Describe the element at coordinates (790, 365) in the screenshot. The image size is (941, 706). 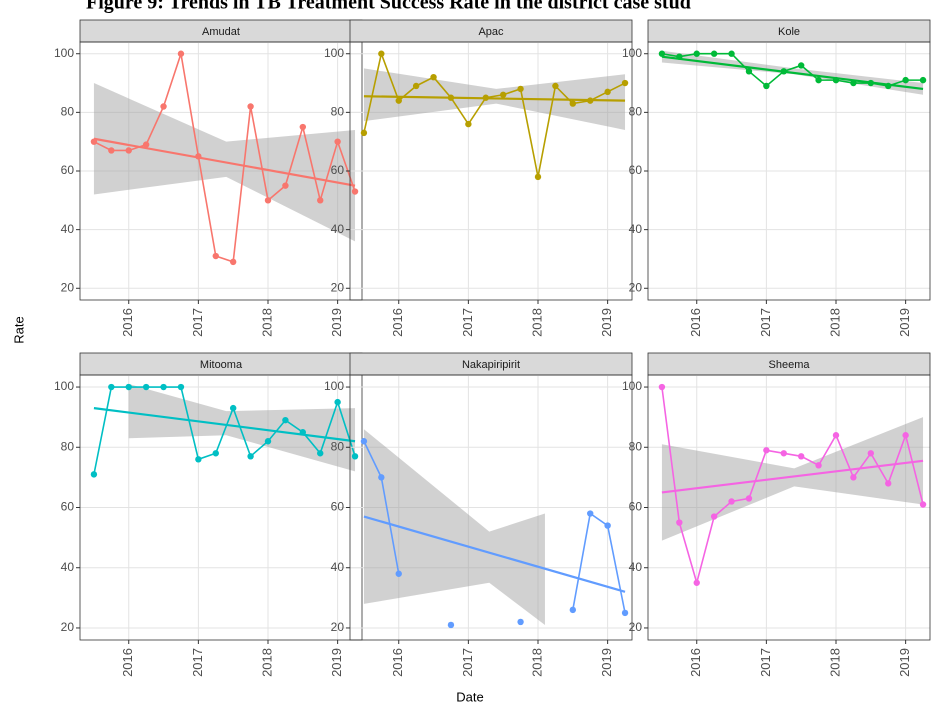
I see `panel-title: Sheema` at that location.